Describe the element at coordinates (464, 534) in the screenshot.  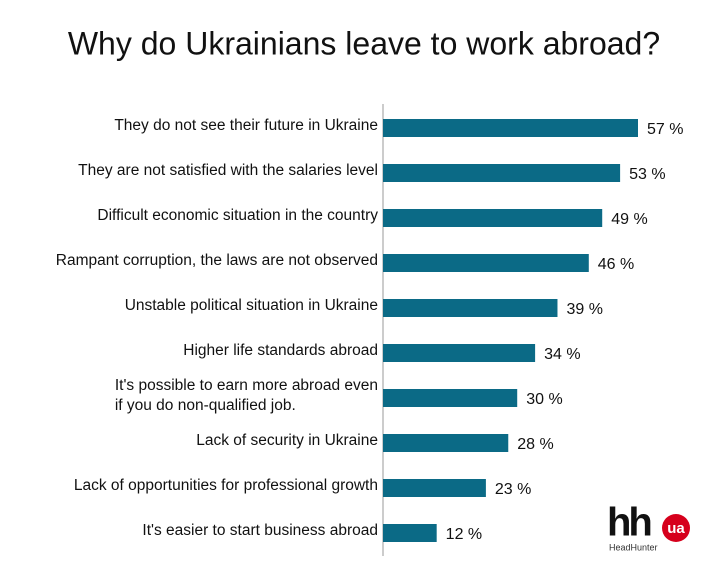
I see `value-label: 12 %` at that location.